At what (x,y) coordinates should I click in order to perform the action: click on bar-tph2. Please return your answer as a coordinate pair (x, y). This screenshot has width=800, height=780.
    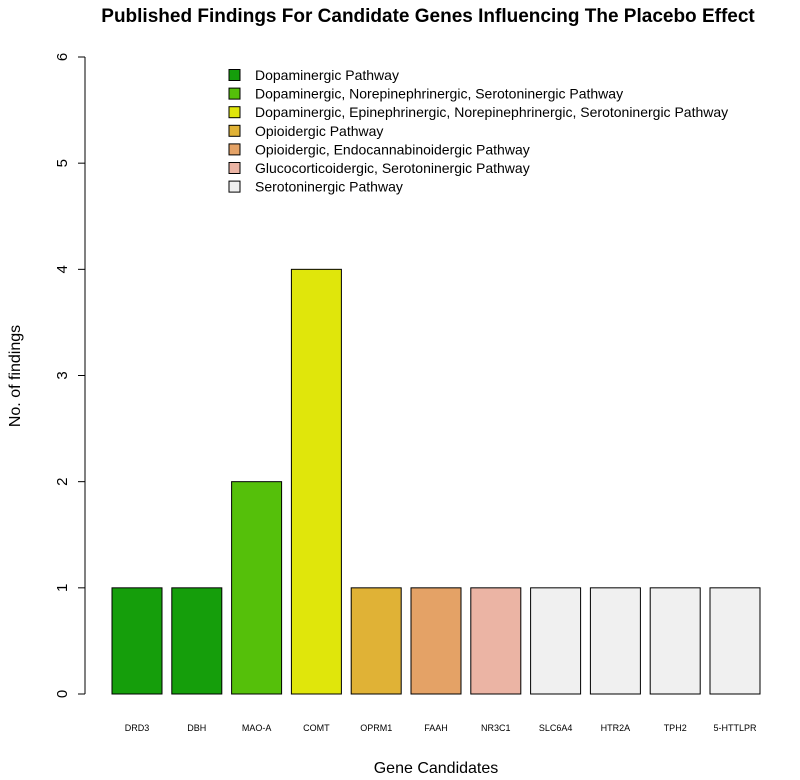
    Looking at the image, I should click on (675, 641).